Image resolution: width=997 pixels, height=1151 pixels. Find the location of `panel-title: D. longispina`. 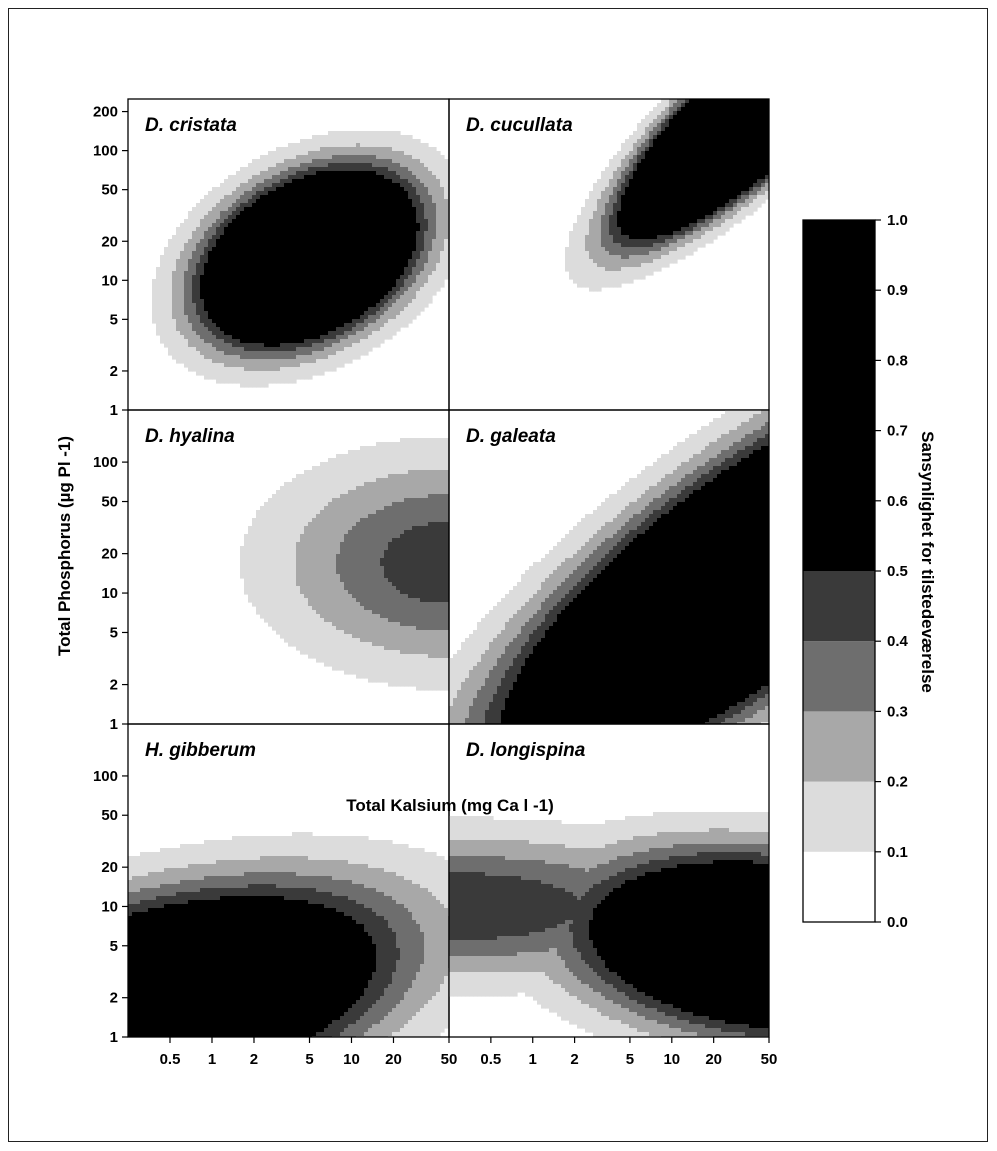

panel-title: D. longispina is located at coordinates (526, 750).